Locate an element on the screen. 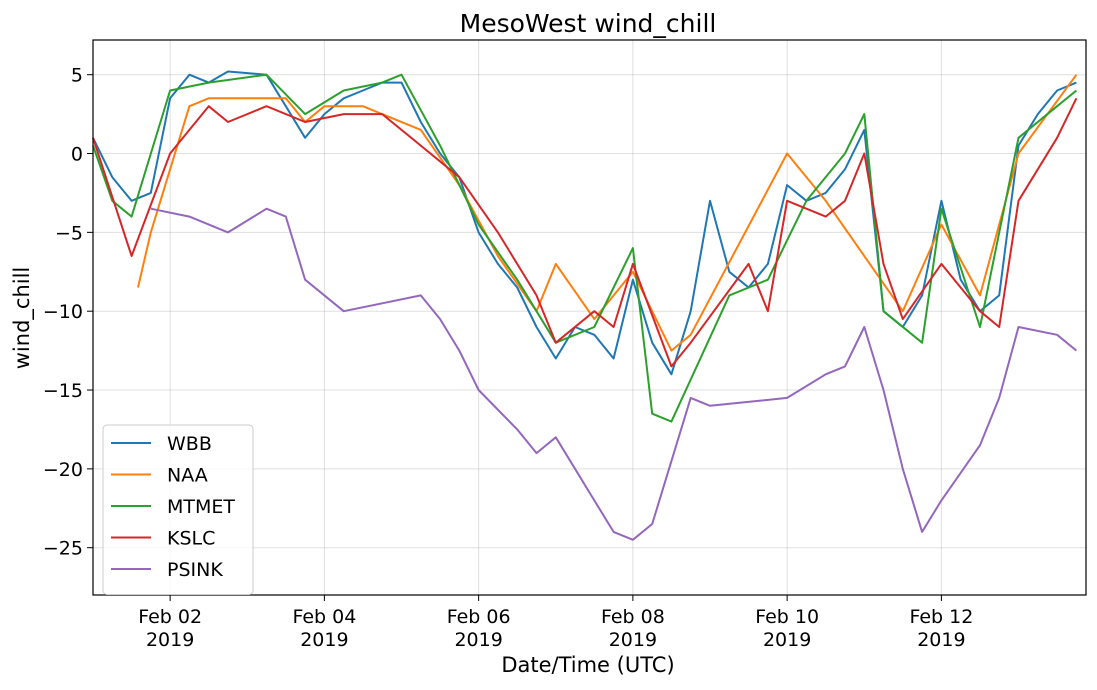 Image resolution: width=1097 pixels, height=690 pixels. y-tick-label: 5 is located at coordinates (77, 76).